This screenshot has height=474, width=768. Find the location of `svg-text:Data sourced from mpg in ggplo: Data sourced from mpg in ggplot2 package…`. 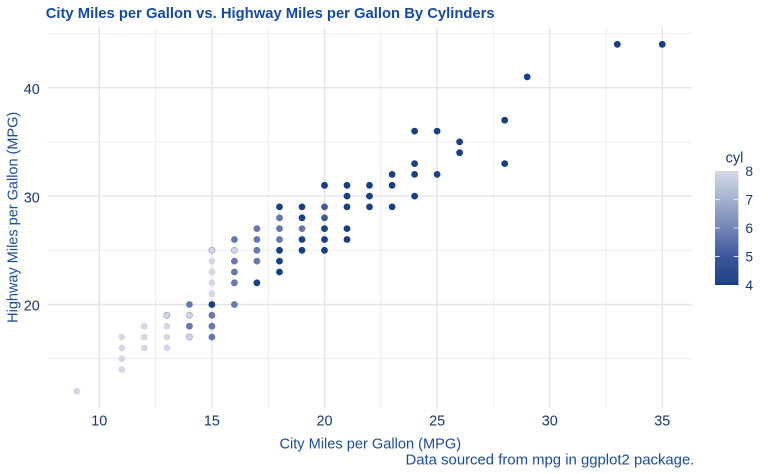

svg-text:Data sourced from mpg in ggplo: Data sourced from mpg in ggplot2 package… is located at coordinates (550, 461).